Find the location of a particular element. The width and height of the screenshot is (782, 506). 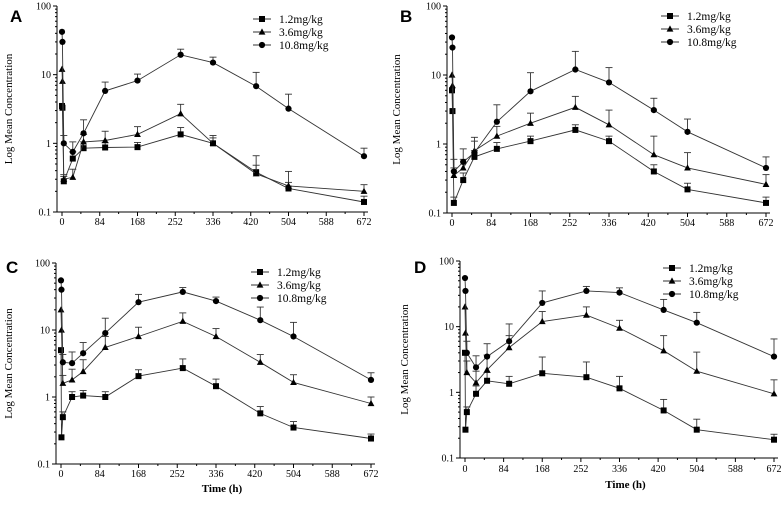

series-square is located at coordinates (213, 153).